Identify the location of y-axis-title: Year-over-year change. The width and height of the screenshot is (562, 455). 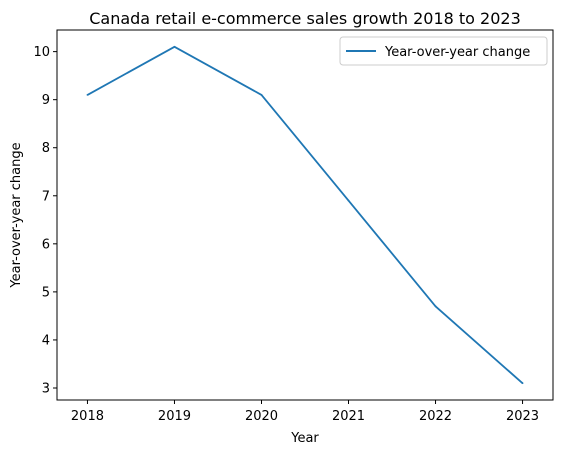
(16, 215).